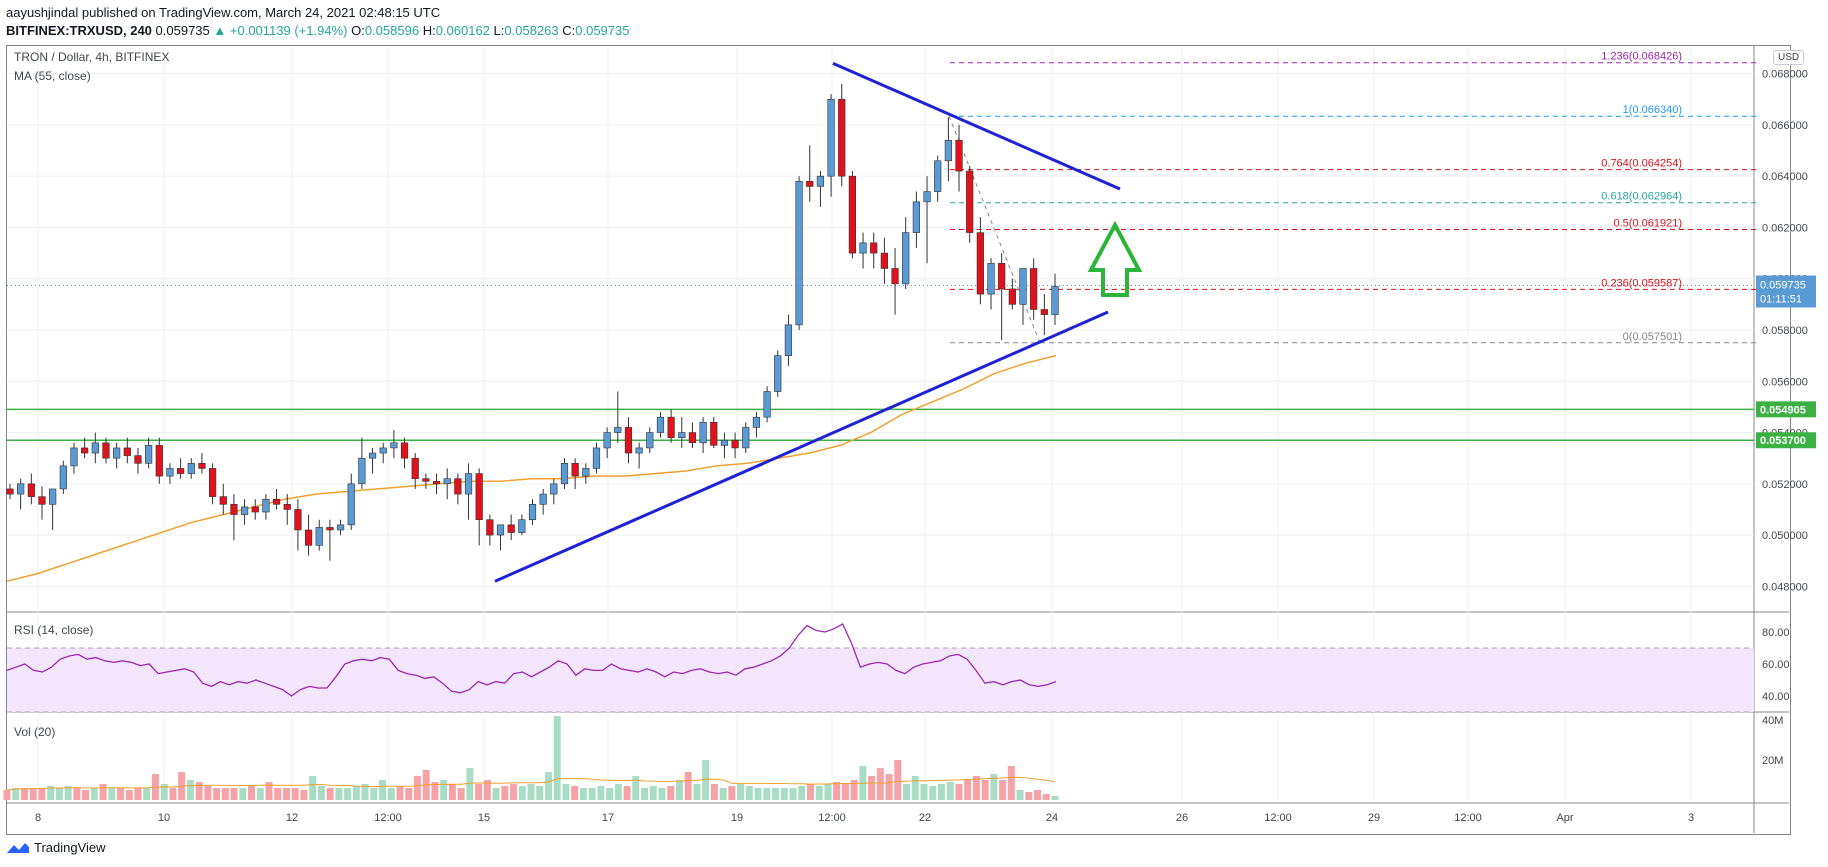 This screenshot has width=1828, height=867. What do you see at coordinates (1691, 818) in the screenshot?
I see `time-tick-label: 3` at bounding box center [1691, 818].